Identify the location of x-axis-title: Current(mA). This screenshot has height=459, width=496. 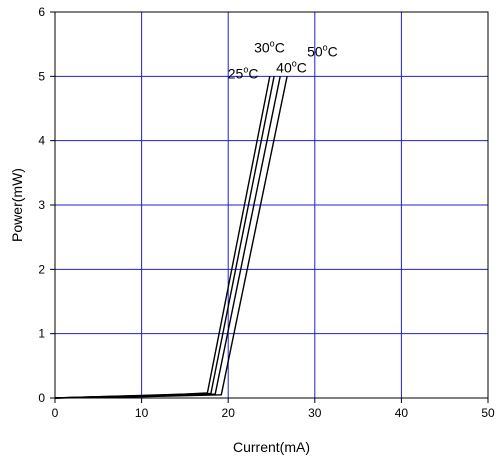
(271, 447).